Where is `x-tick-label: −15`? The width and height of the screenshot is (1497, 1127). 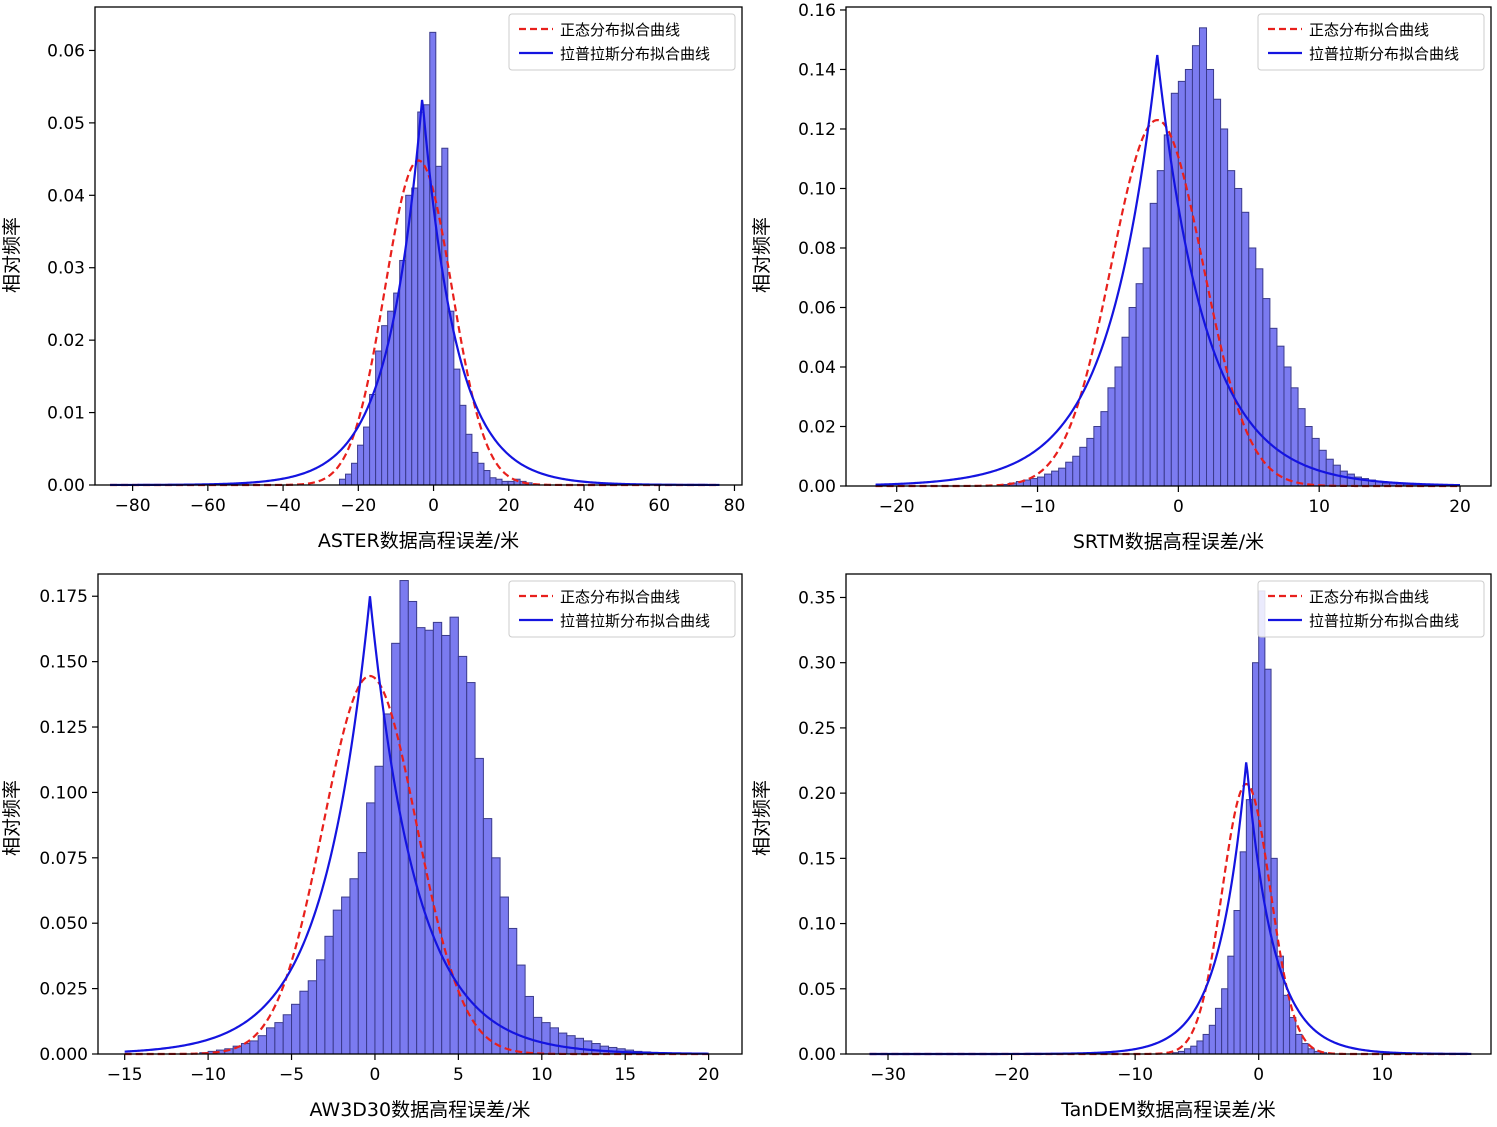
x-tick-label: −15 is located at coordinates (125, 1075).